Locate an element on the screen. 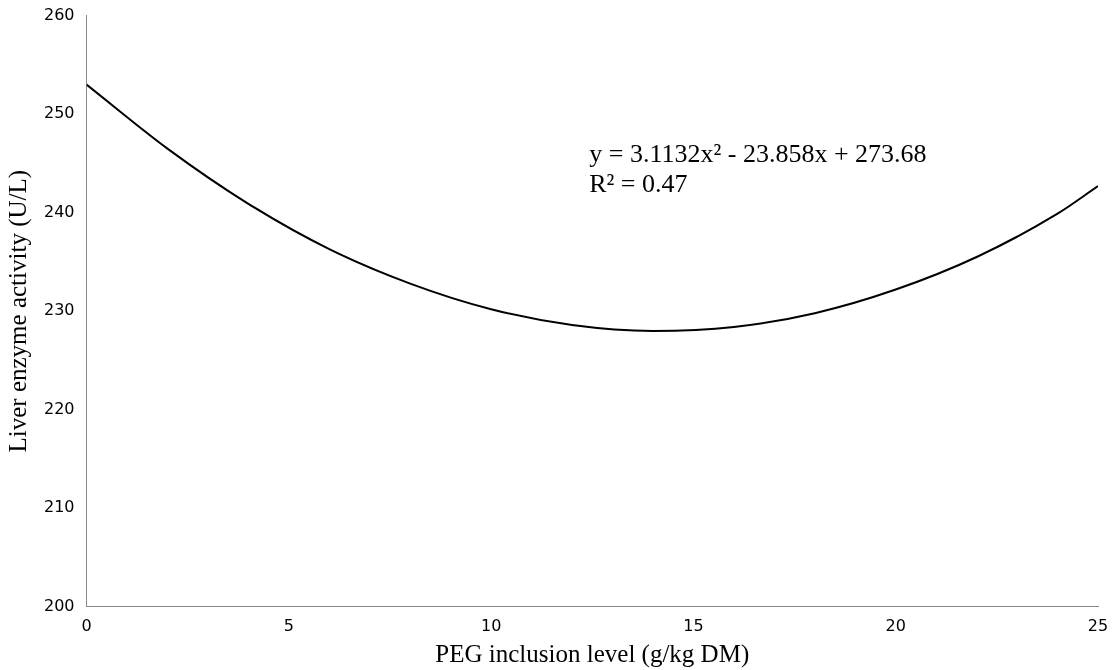  x-tick-label: 25 is located at coordinates (1098, 625).